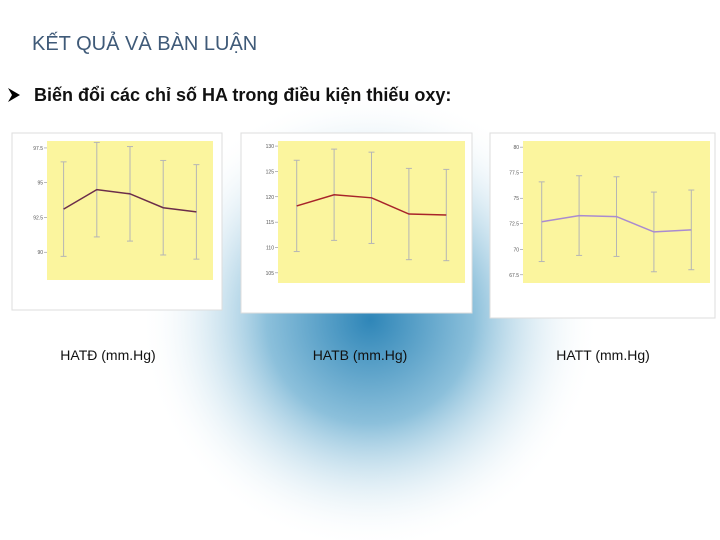 The height and width of the screenshot is (540, 720). I want to click on y-tick-label: 70, so click(516, 250).